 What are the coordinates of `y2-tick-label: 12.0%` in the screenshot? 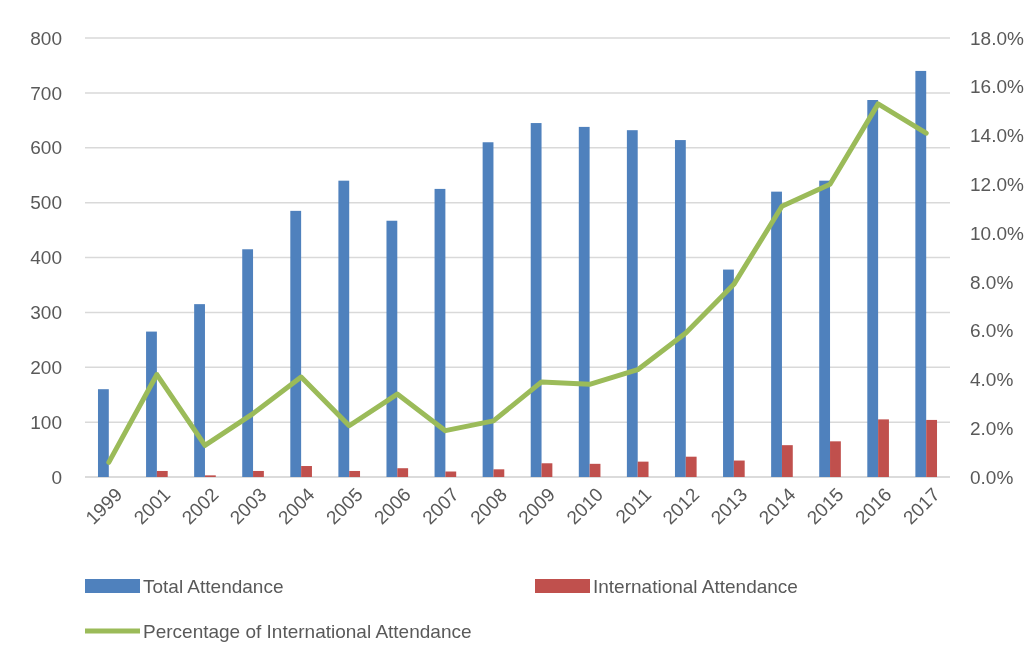 It's located at (997, 184).